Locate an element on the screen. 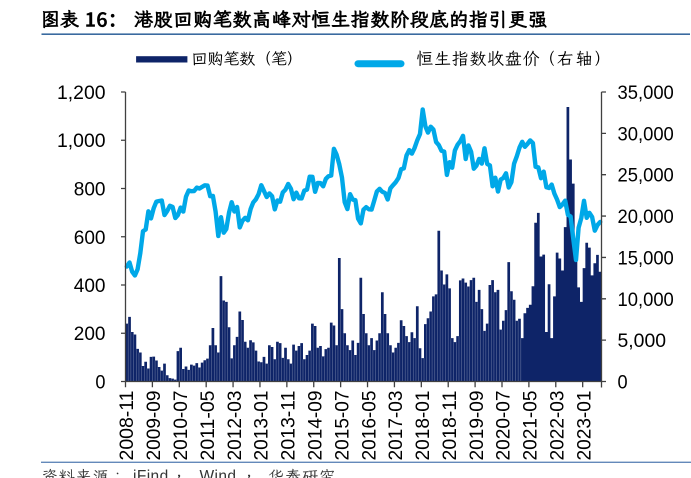 This screenshot has width=691, height=478. svg-text: 20,000 is located at coordinates (646, 217).